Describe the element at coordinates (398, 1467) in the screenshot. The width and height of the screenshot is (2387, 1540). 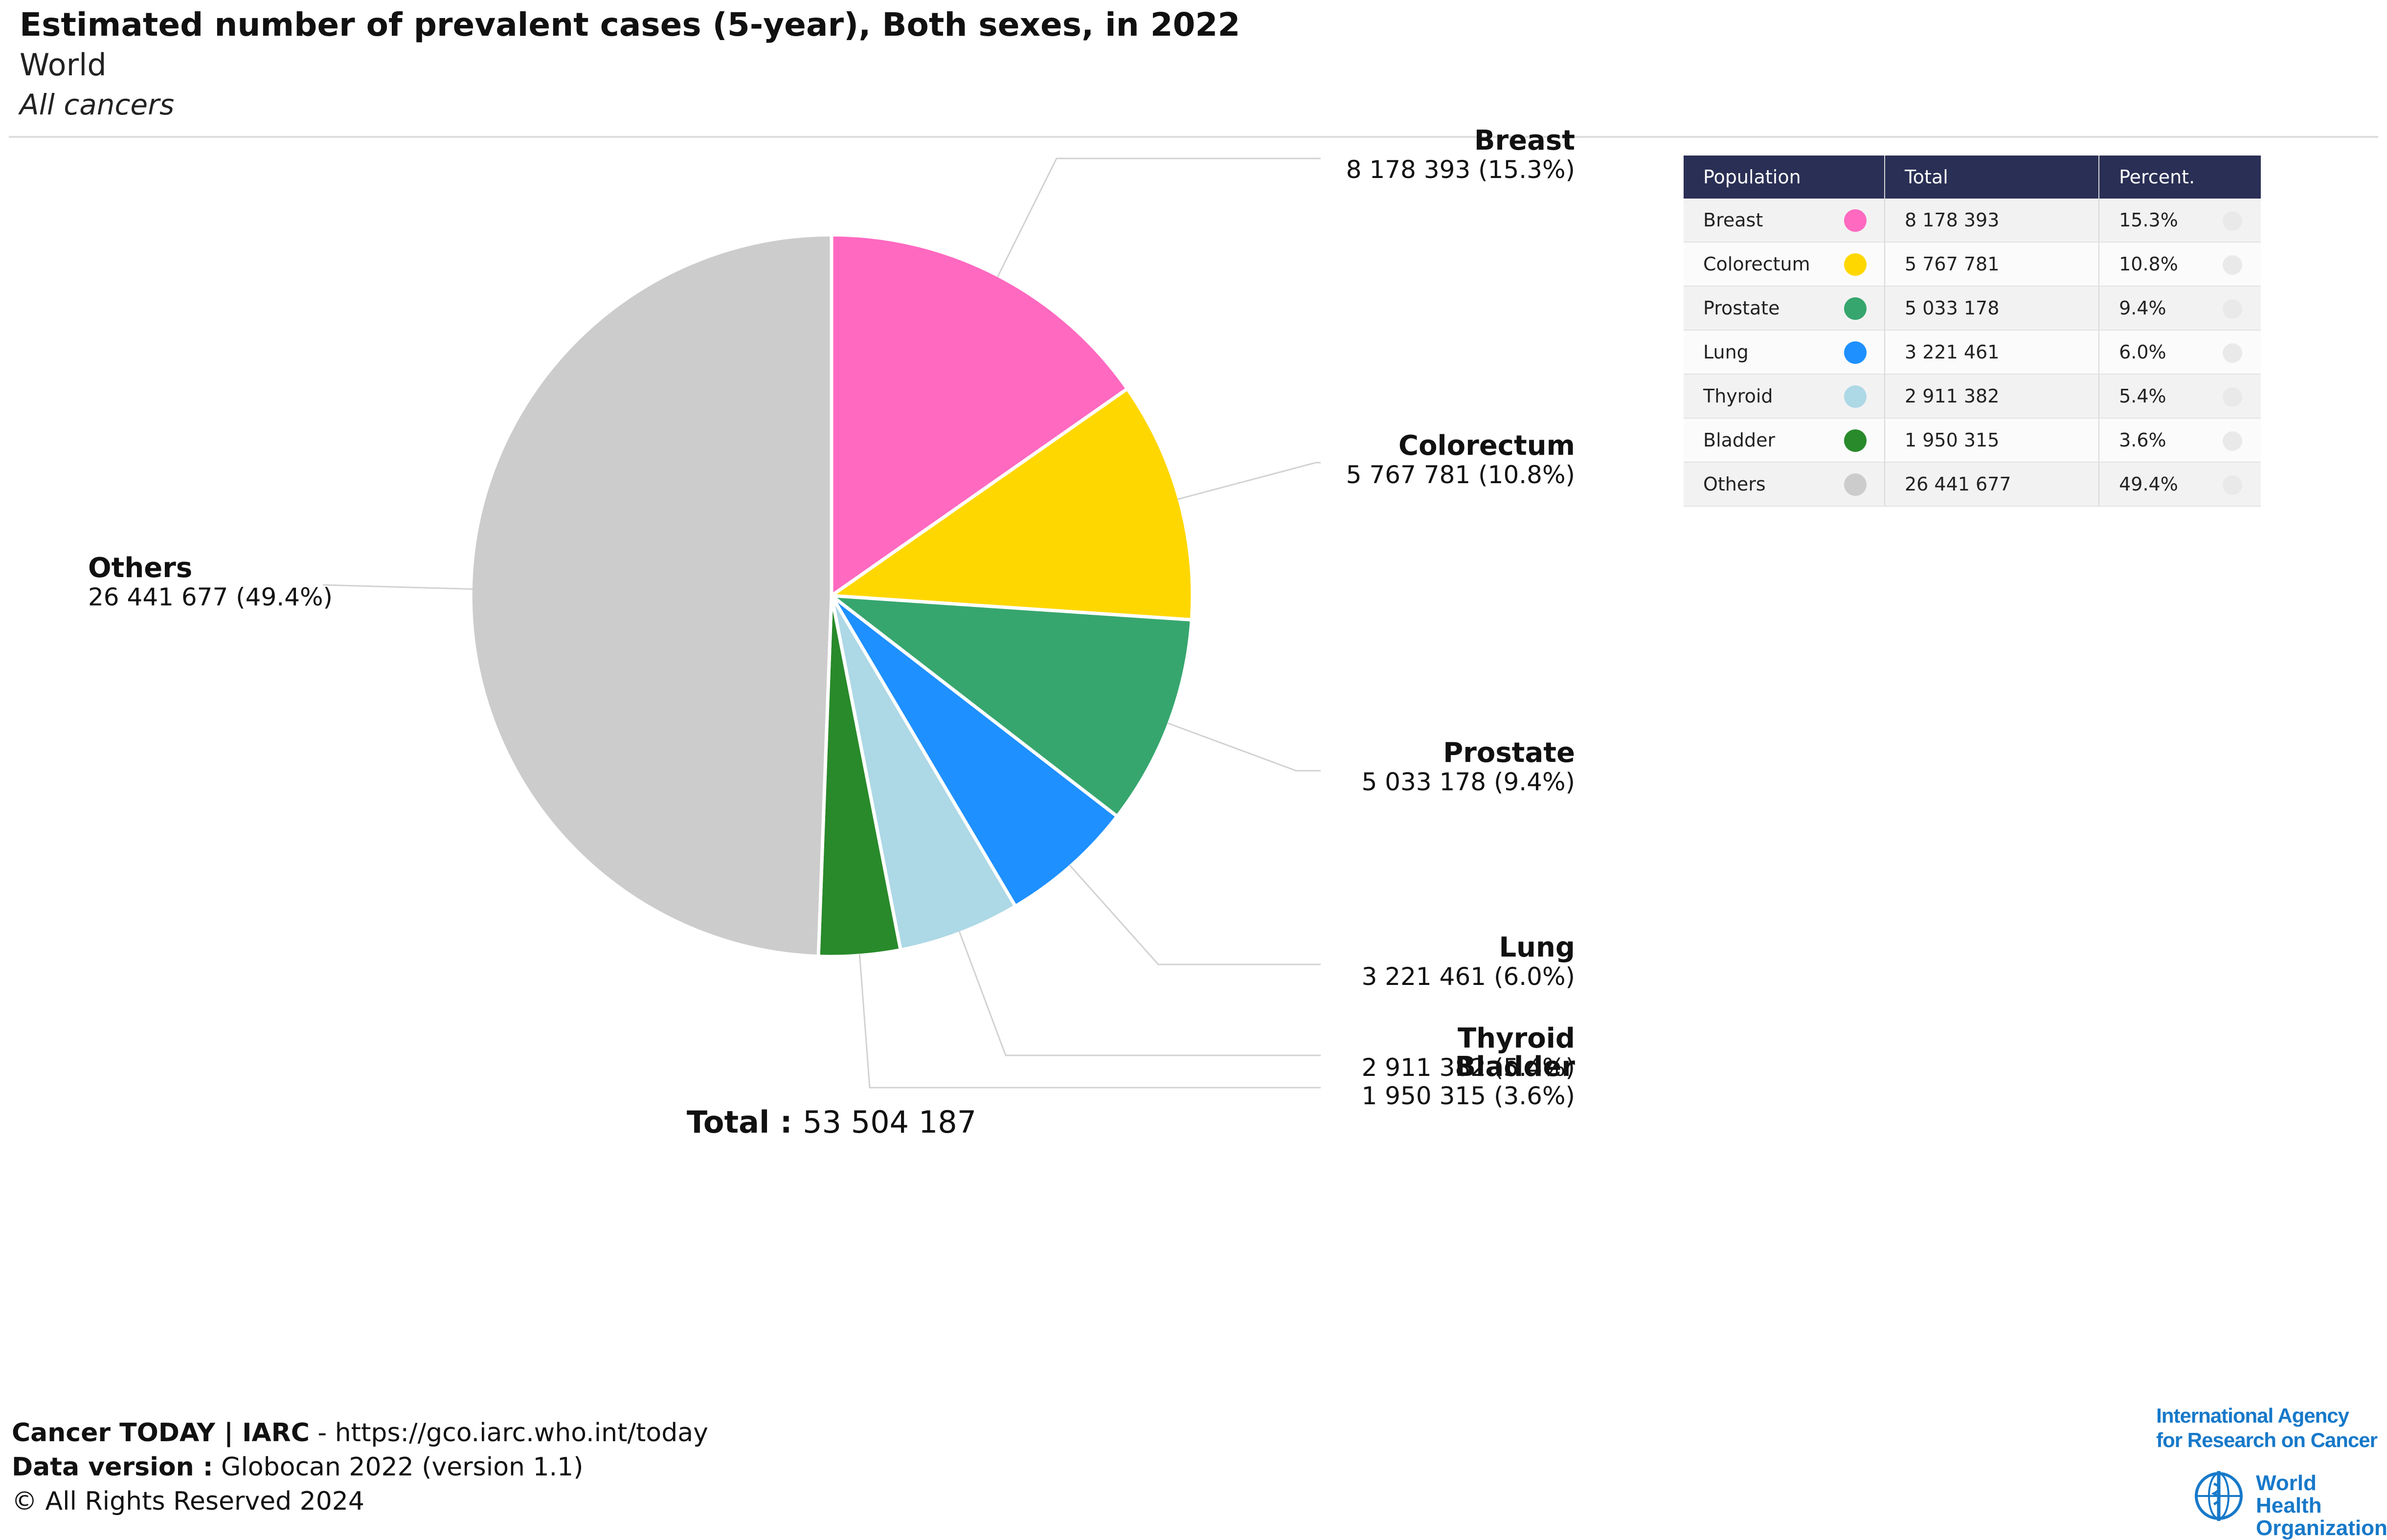
I see `footer-version-value: Globocan 2022 (version 1.1)` at that location.